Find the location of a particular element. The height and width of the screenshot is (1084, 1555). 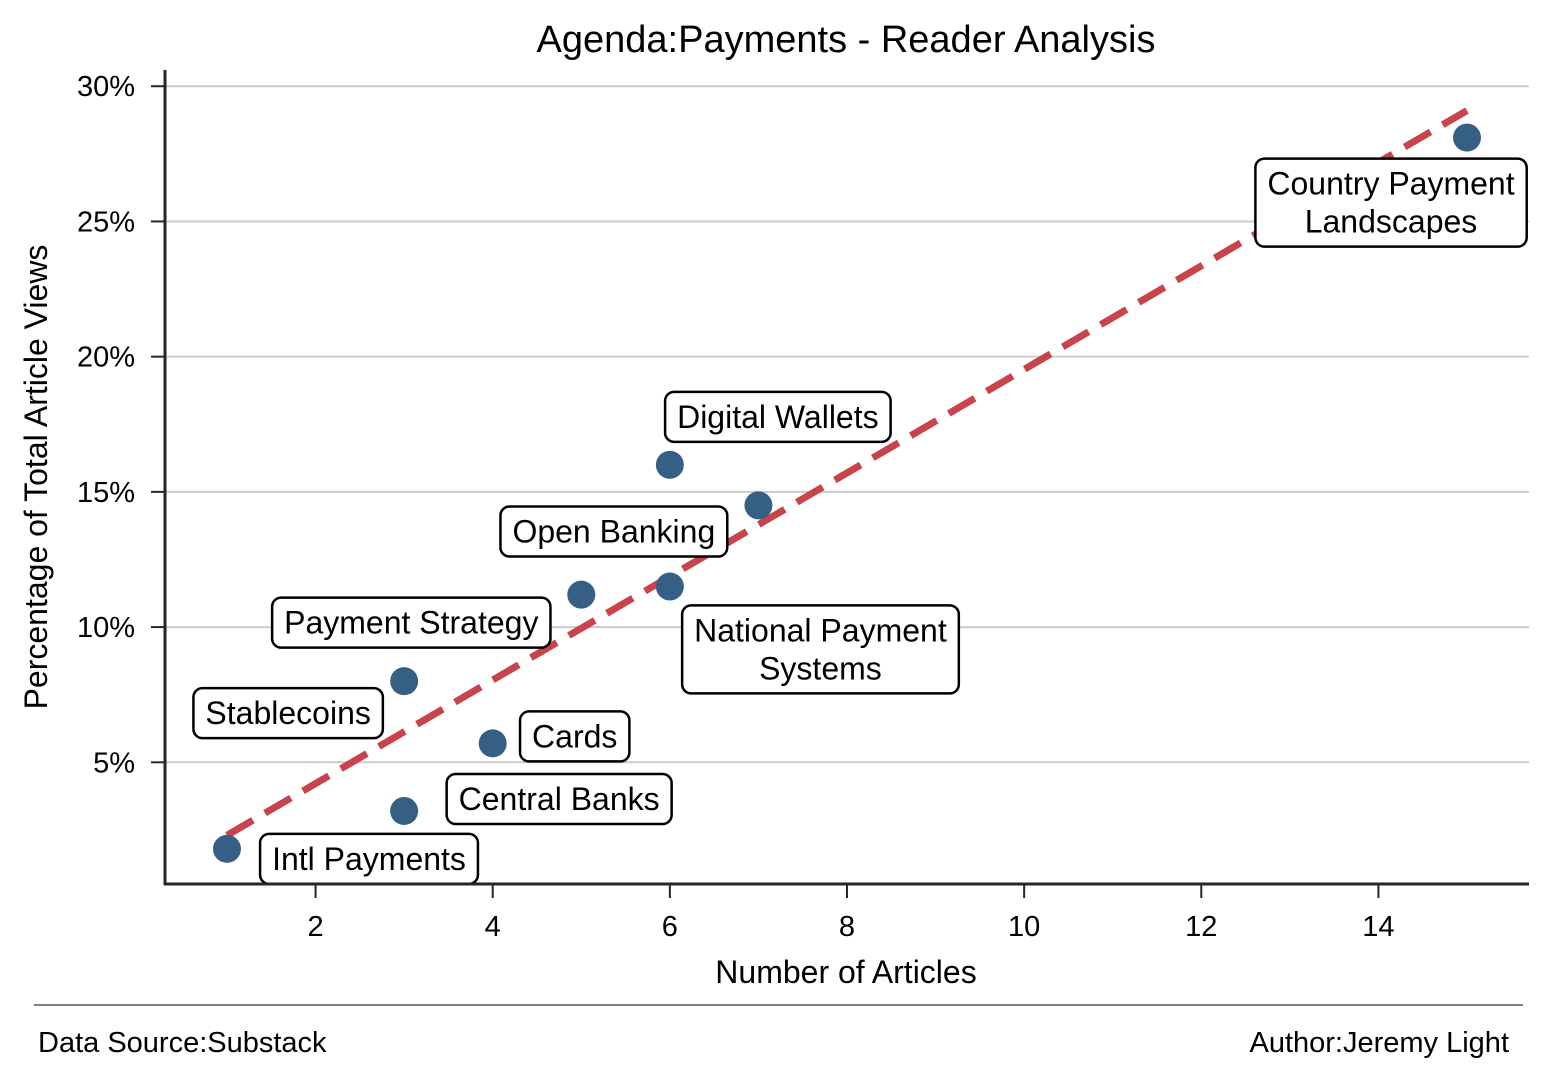

x-tick-label-0: 2 is located at coordinates (316, 927).